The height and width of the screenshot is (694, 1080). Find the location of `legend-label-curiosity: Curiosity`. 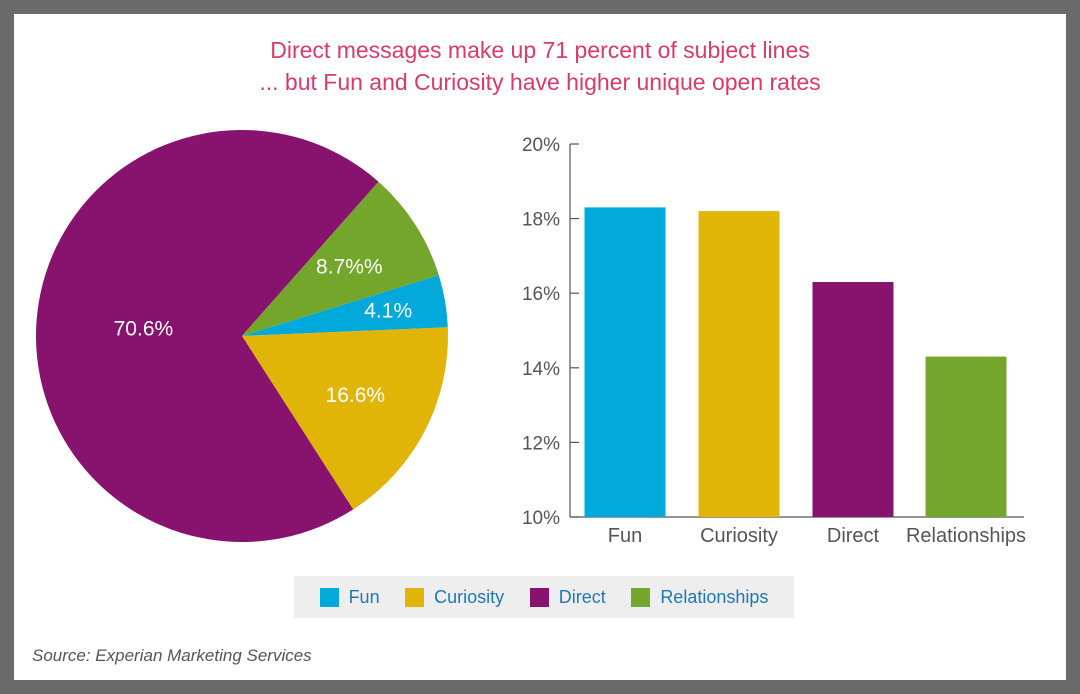

legend-label-curiosity: Curiosity is located at coordinates (469, 596).